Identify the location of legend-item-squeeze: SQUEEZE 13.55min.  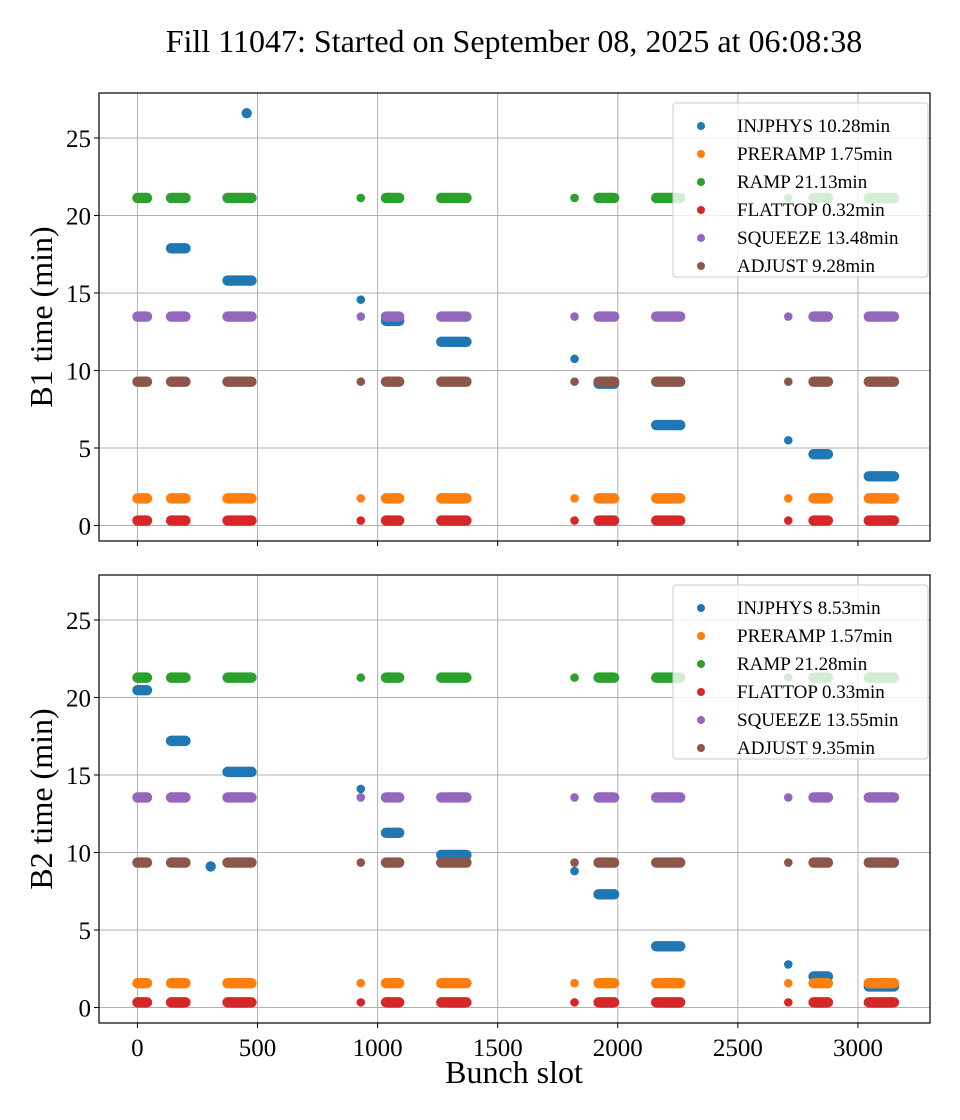
(798, 720).